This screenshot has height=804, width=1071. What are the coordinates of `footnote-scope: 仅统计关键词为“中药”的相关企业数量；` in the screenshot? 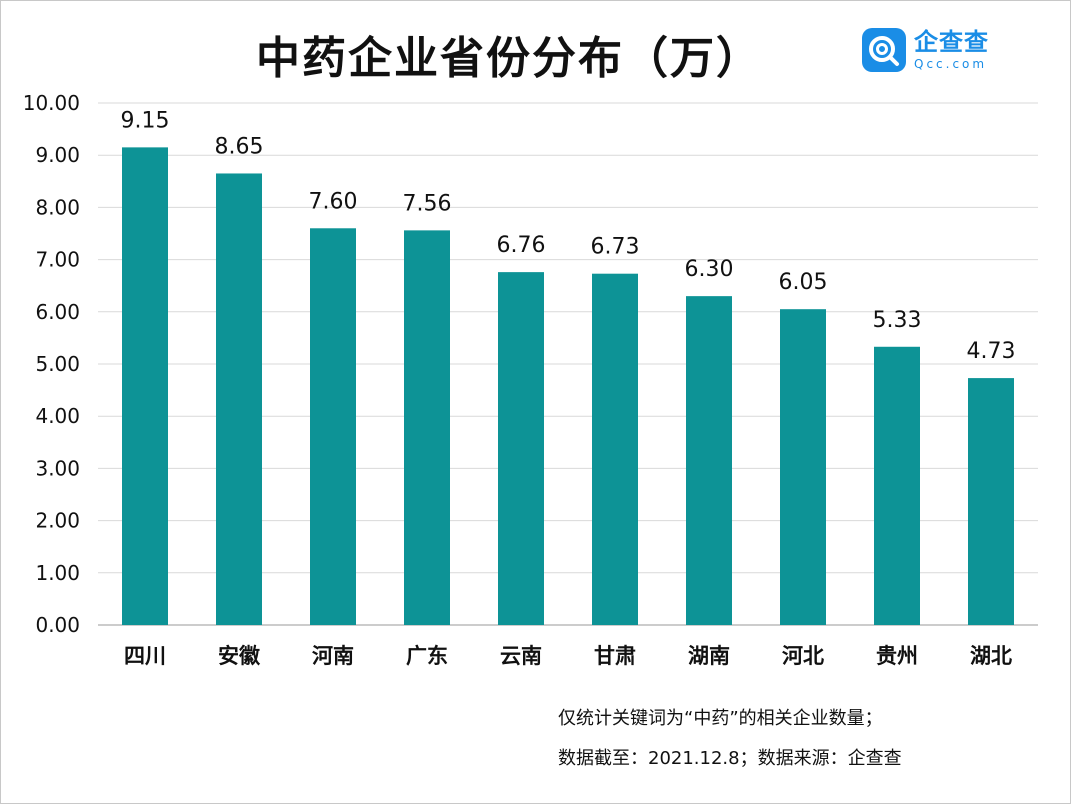 It's located at (720, 718).